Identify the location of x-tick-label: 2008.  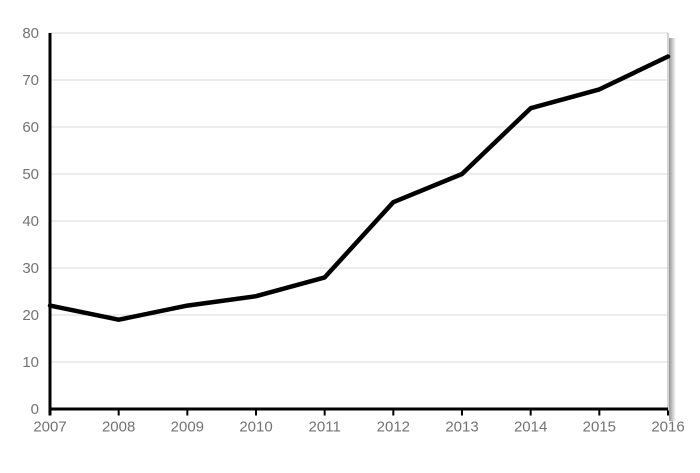
(118, 427).